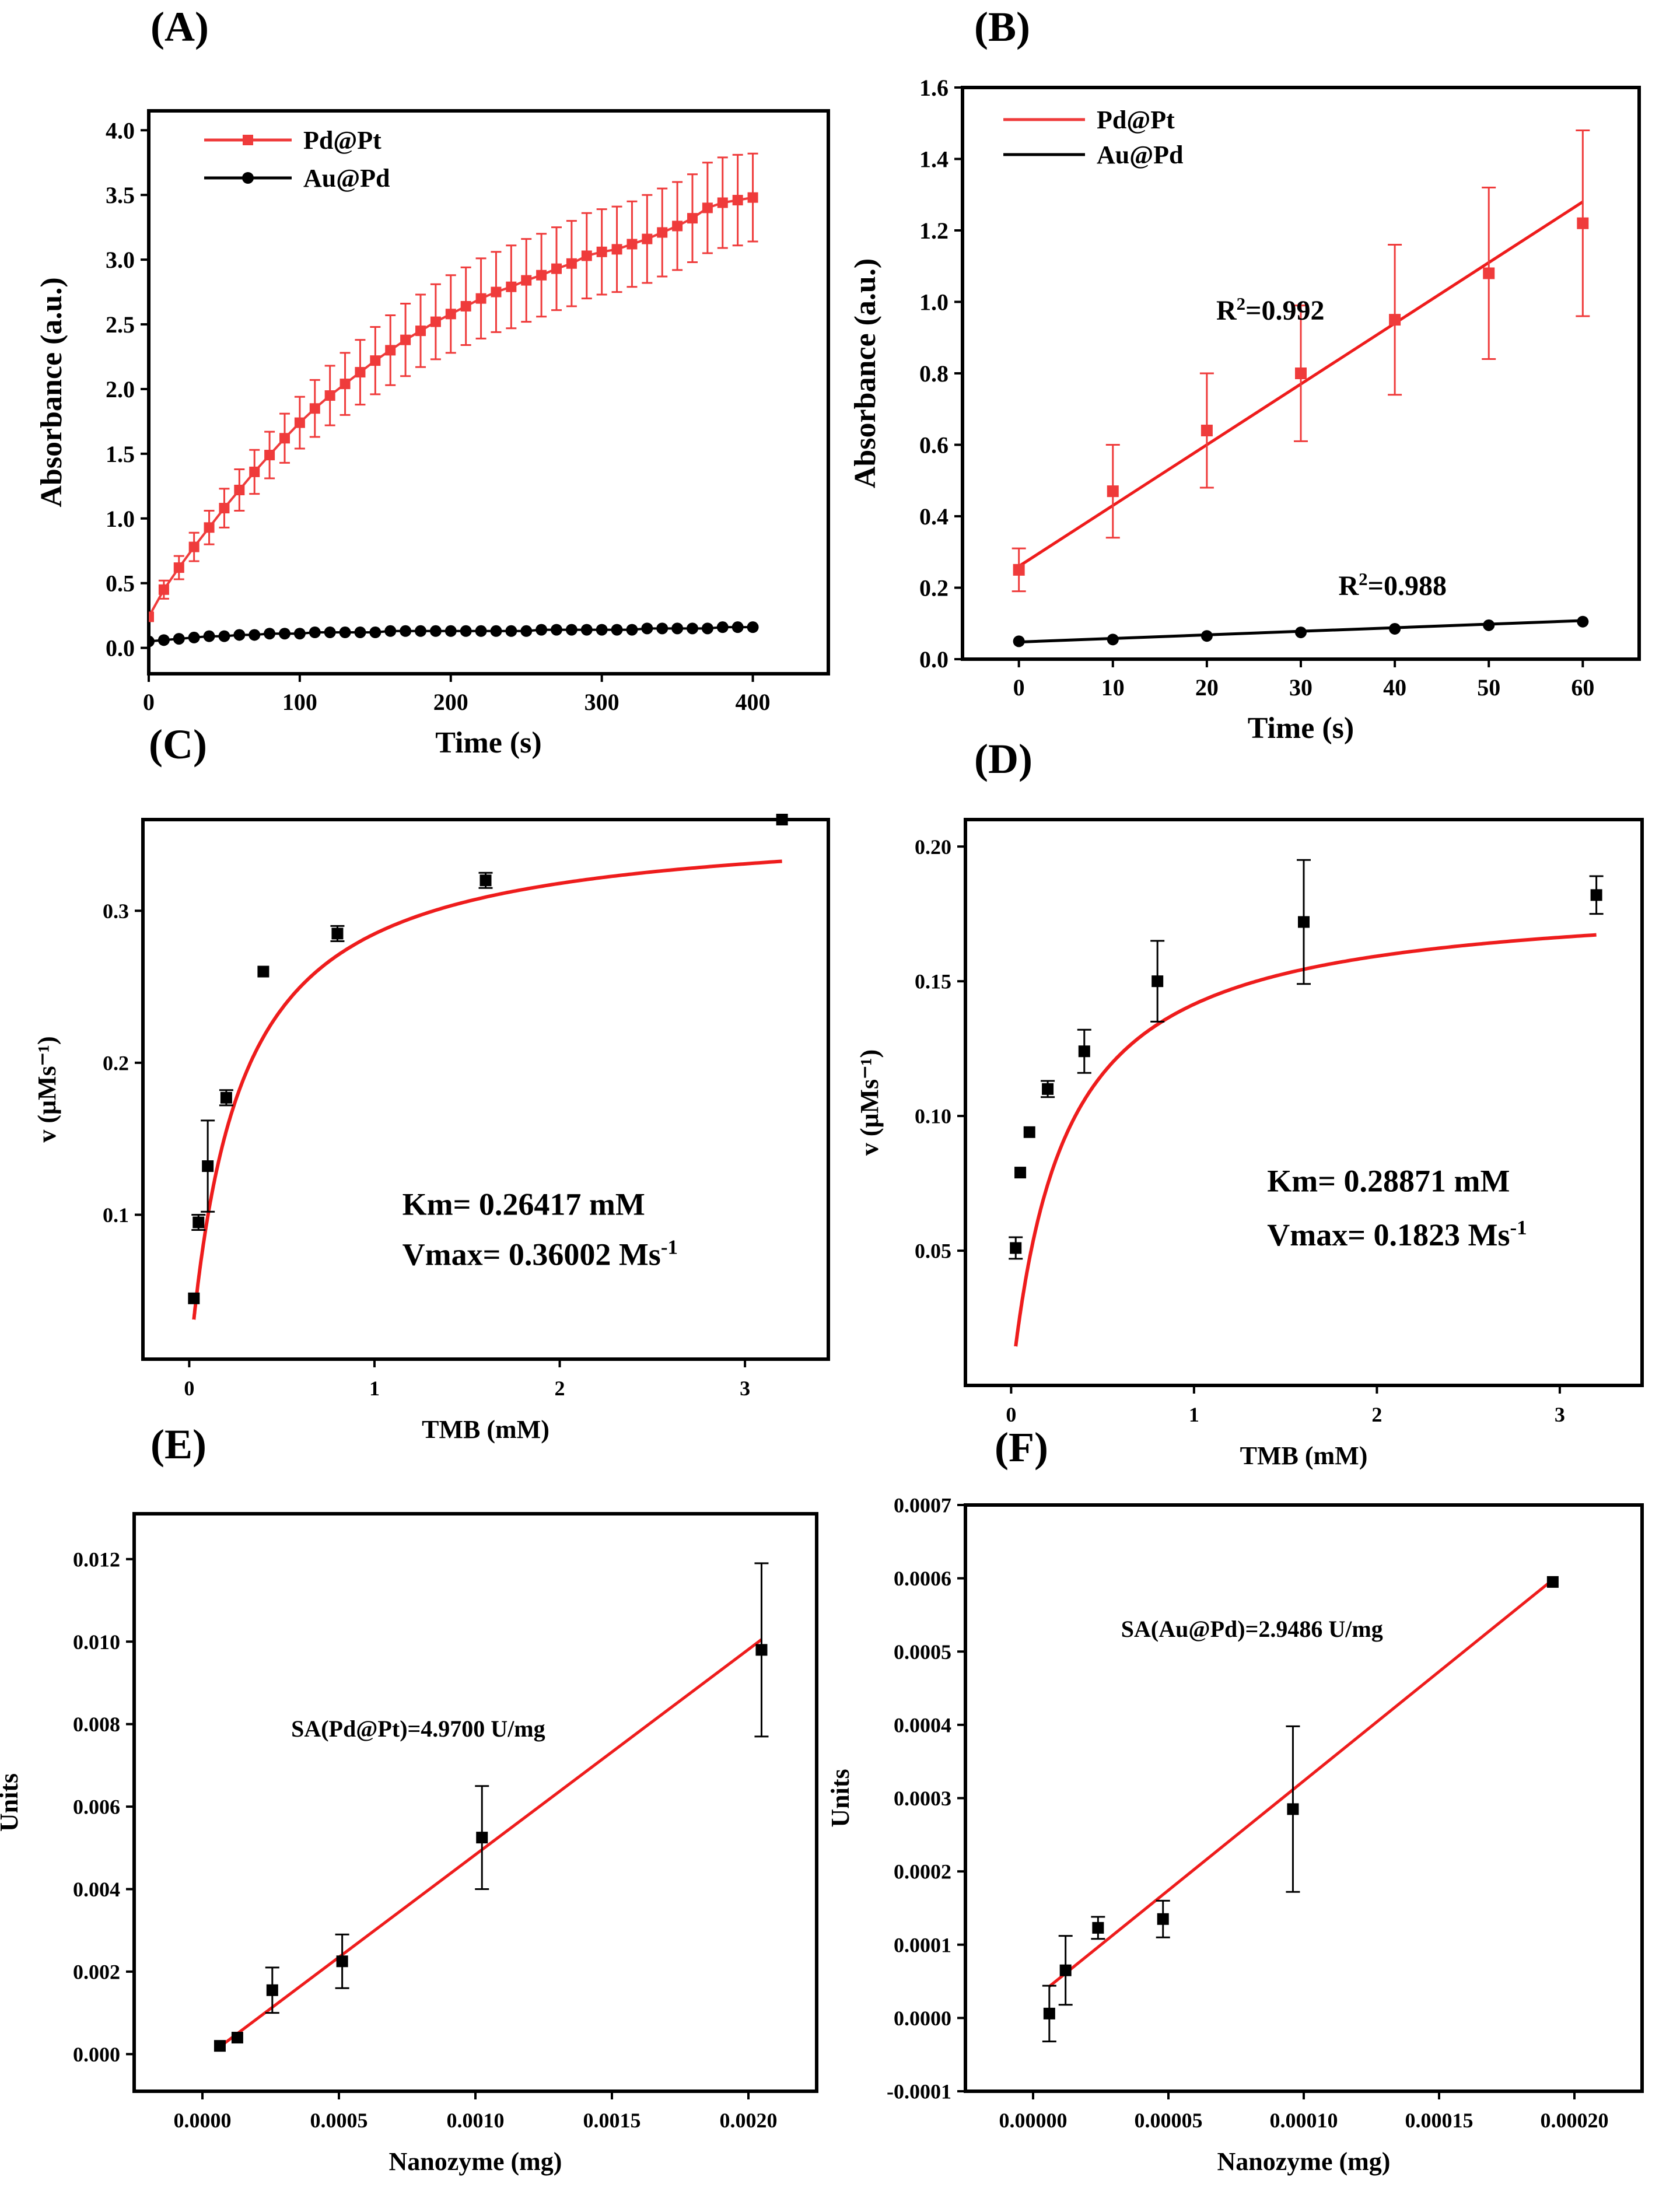 This screenshot has width=1680, height=2212. What do you see at coordinates (116, 911) in the screenshot?
I see `y-tick-label: 0.3` at bounding box center [116, 911].